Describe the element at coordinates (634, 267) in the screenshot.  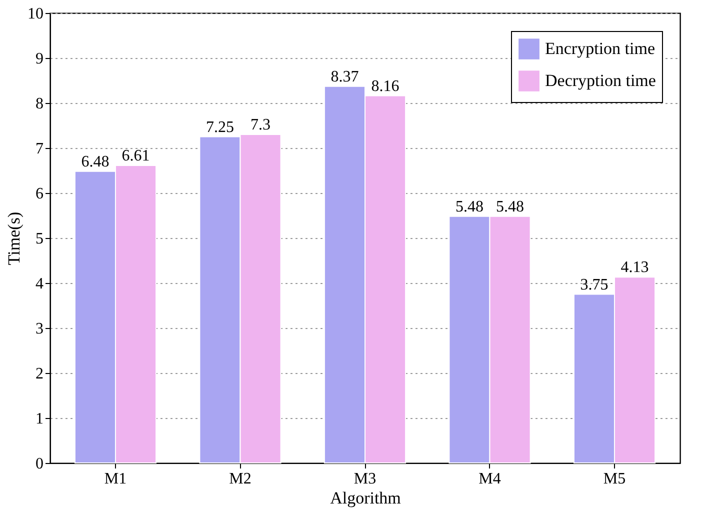
I see `data-label: 4.13` at that location.